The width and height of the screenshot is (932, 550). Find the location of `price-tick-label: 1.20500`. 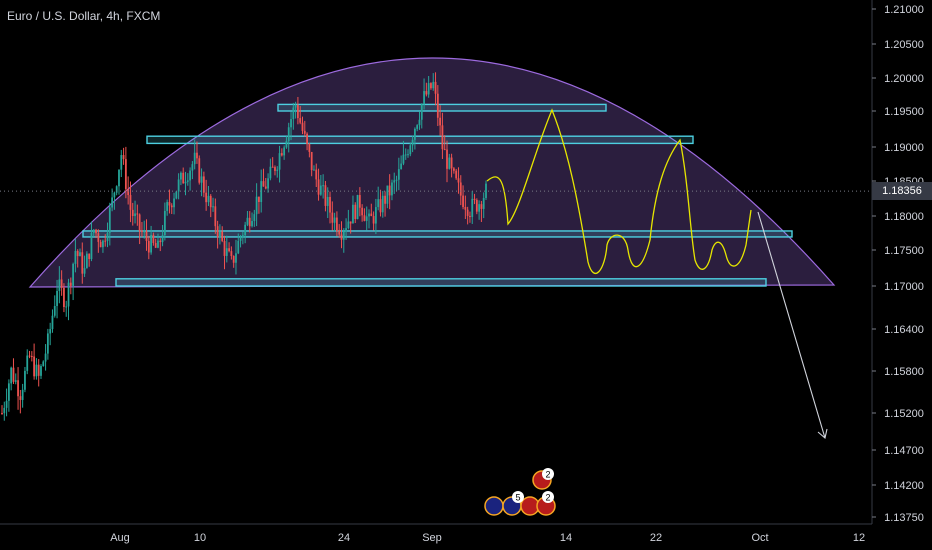

price-tick-label: 1.20500 is located at coordinates (904, 45).